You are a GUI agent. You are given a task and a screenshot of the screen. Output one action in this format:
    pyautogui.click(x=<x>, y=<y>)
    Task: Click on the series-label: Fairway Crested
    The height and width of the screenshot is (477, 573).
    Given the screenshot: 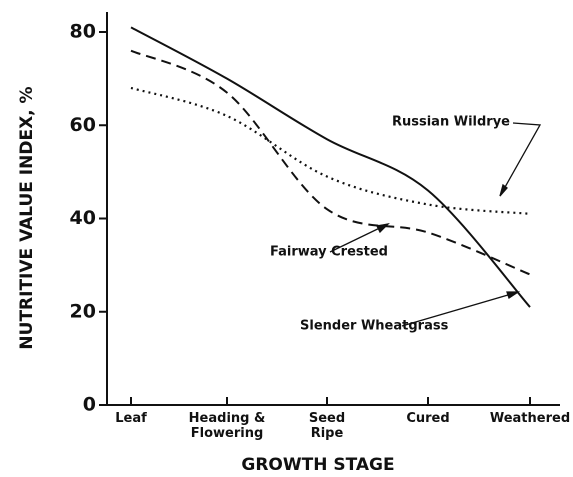 What is the action you would take?
    pyautogui.click(x=329, y=252)
    